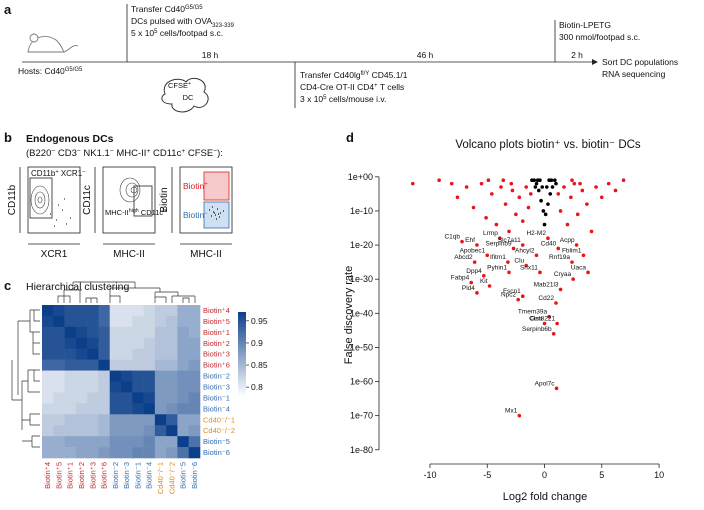  I want to click on gene-label: Kit, so click(484, 281).